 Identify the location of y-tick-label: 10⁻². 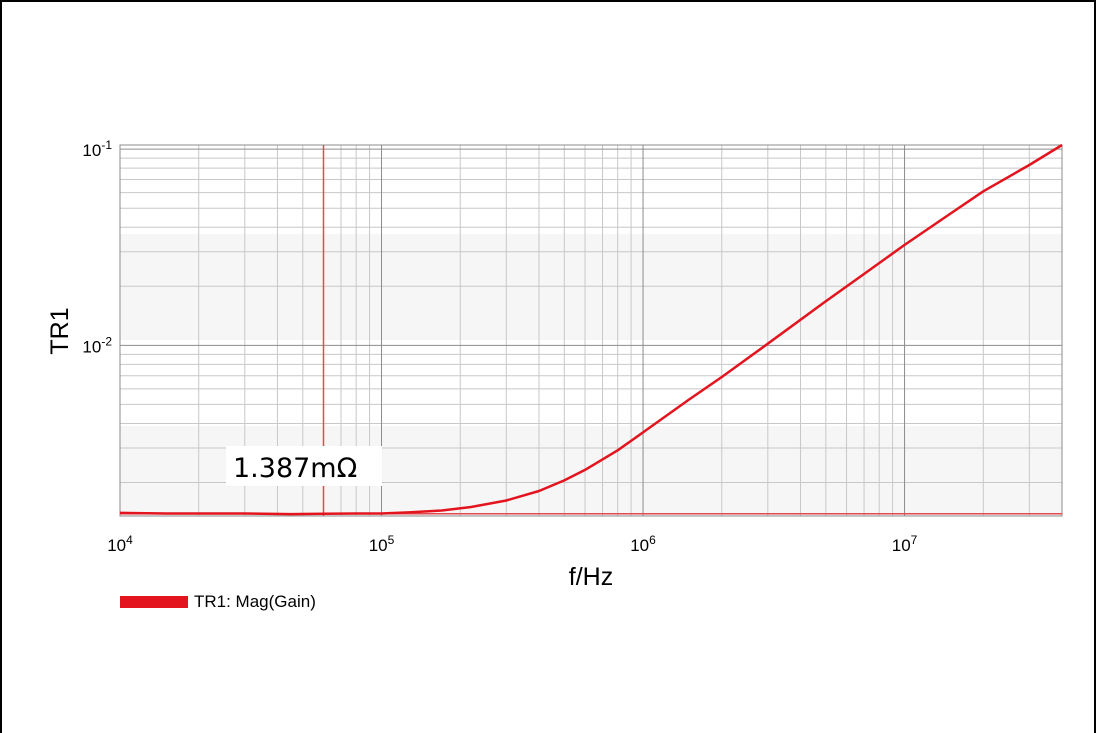
(97, 345).